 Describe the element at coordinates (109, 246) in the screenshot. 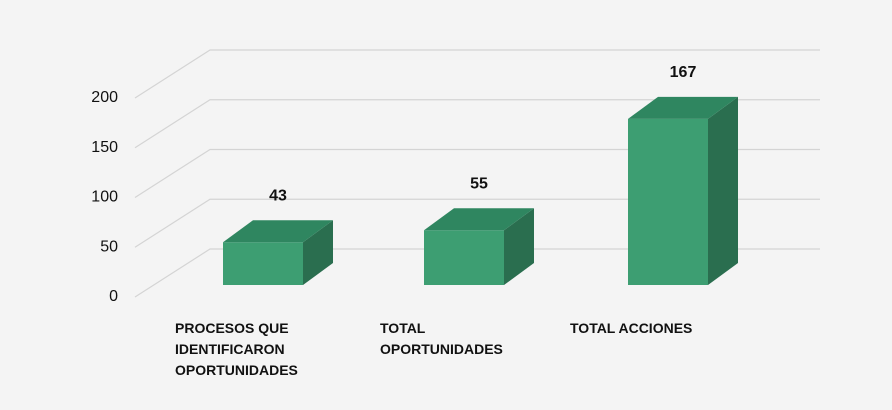

I see `y-tick-label: 50` at that location.